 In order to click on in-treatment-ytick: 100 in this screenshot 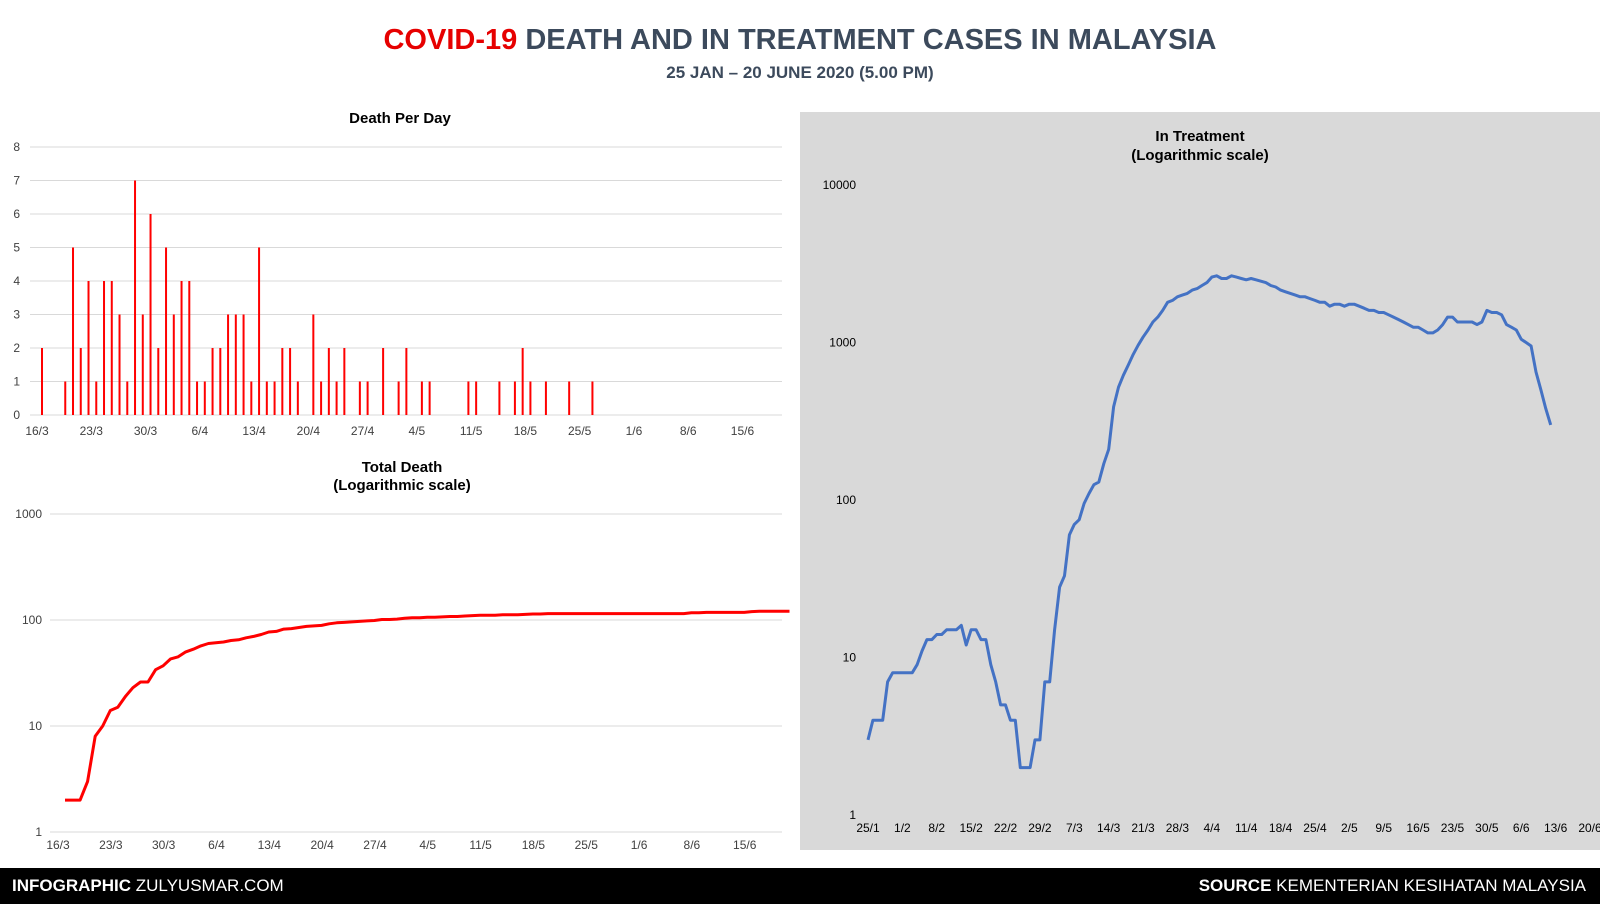, I will do `click(846, 500)`.